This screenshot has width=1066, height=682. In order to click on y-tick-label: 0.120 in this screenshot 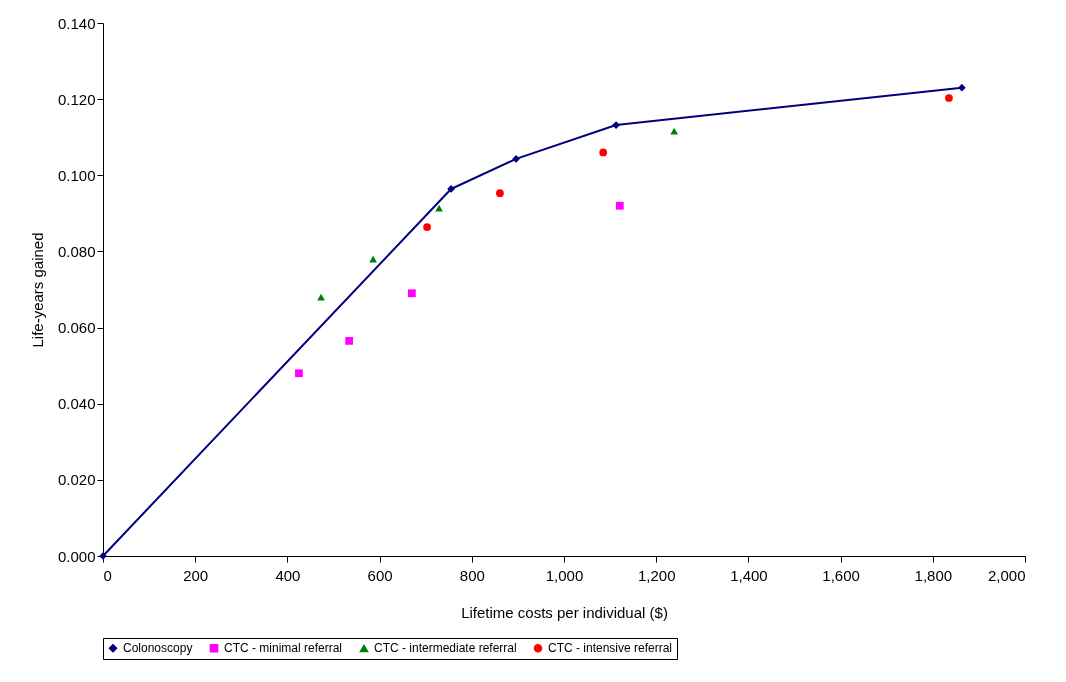, I will do `click(76, 99)`.